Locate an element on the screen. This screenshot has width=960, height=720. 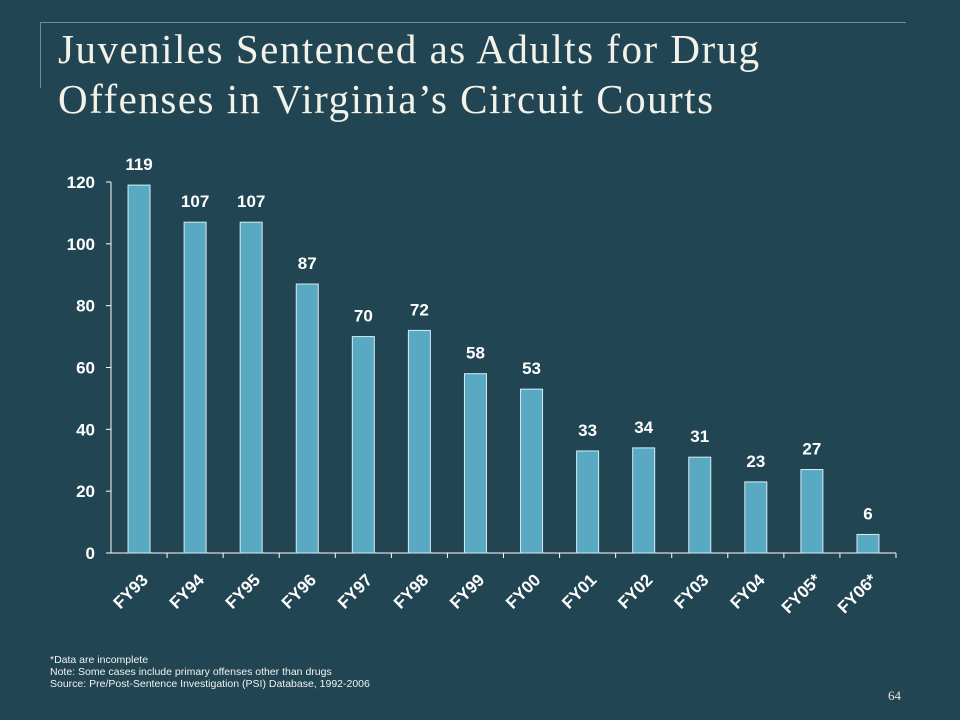
bar-fy01 is located at coordinates (588, 502).